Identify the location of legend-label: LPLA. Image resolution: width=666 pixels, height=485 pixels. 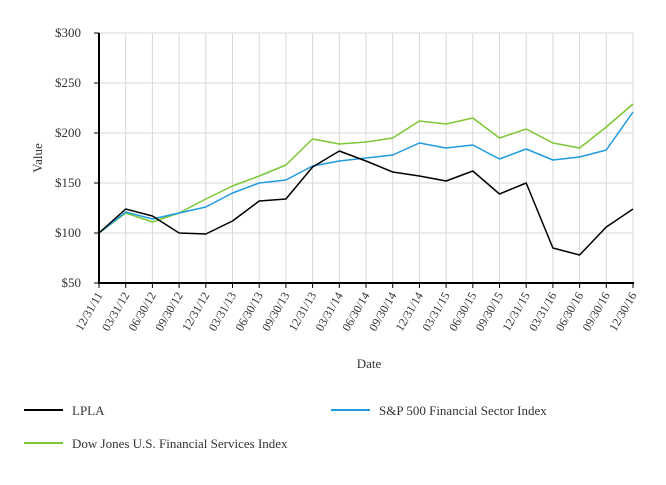
(88, 410).